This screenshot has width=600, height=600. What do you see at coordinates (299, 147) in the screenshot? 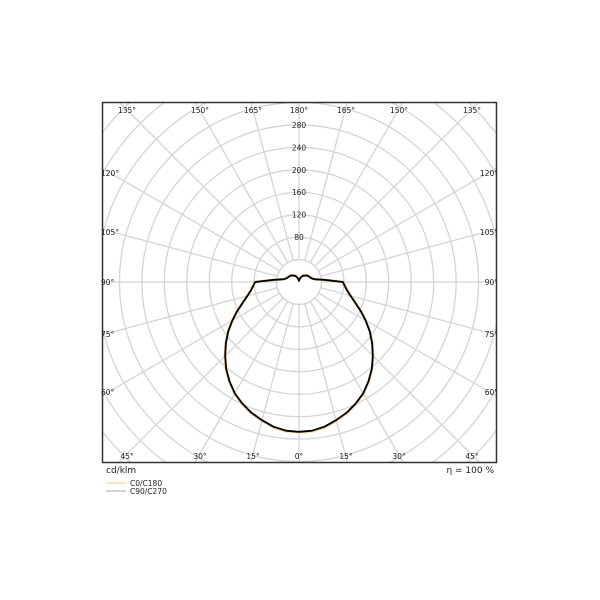
I see `radial-tick-label: 240` at bounding box center [299, 147].